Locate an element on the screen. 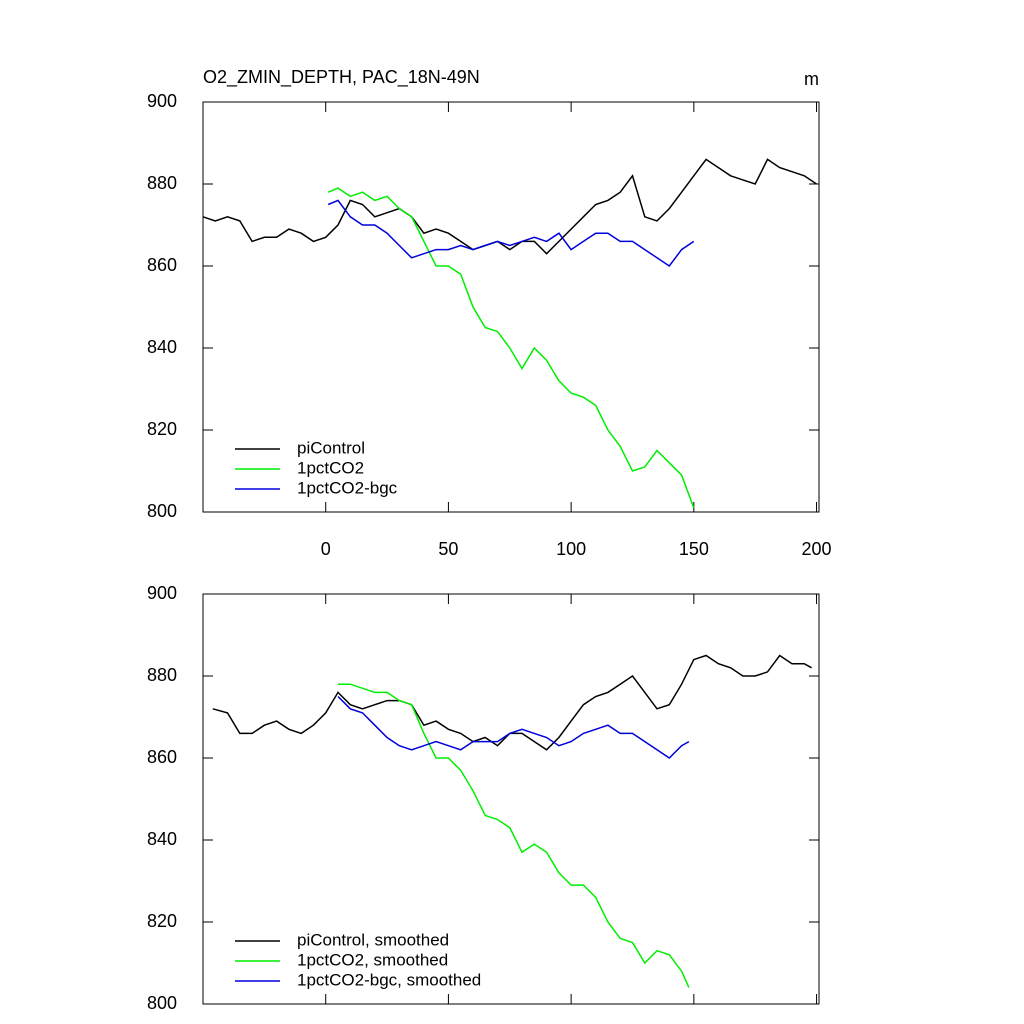  legend-label: piControl is located at coordinates (331, 447).